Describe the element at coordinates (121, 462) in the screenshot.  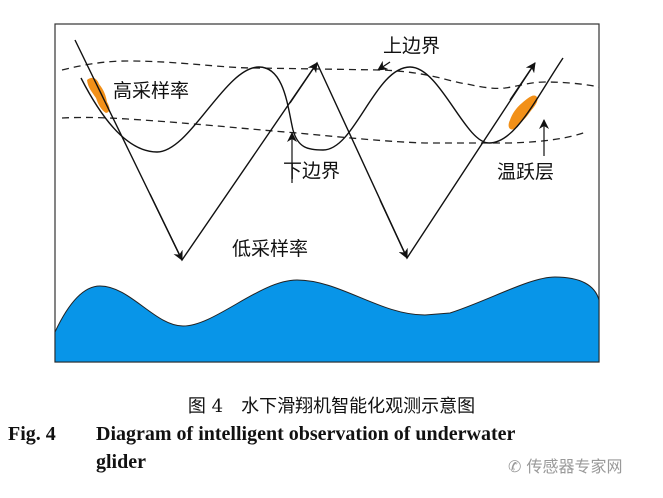
I see `caption-english-line2: glider` at that location.